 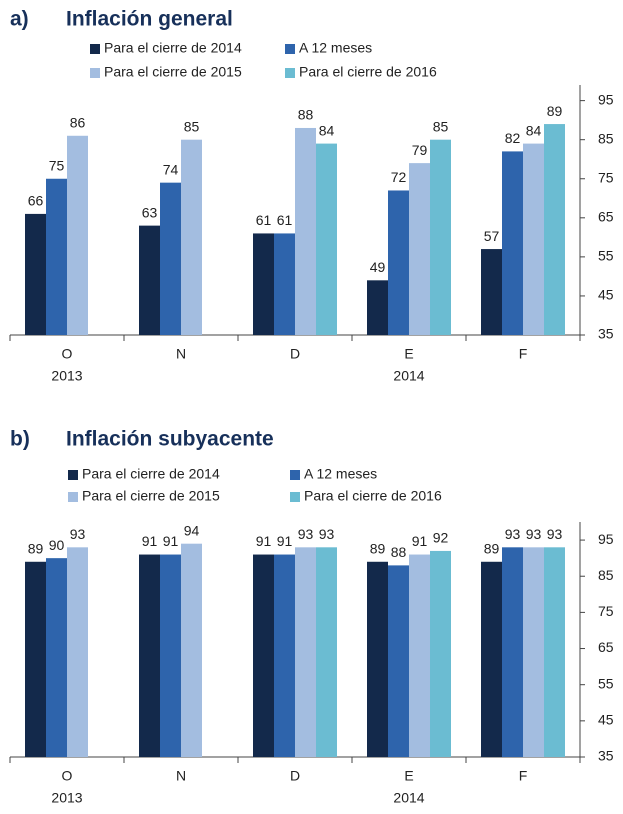 What do you see at coordinates (149, 19) in the screenshot?
I see `chart-title: Inflación general` at bounding box center [149, 19].